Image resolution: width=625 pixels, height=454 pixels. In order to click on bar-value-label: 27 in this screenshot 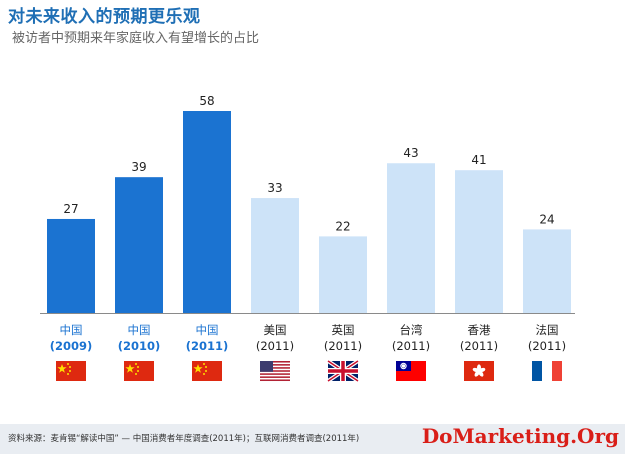, I will do `click(70, 209)`.